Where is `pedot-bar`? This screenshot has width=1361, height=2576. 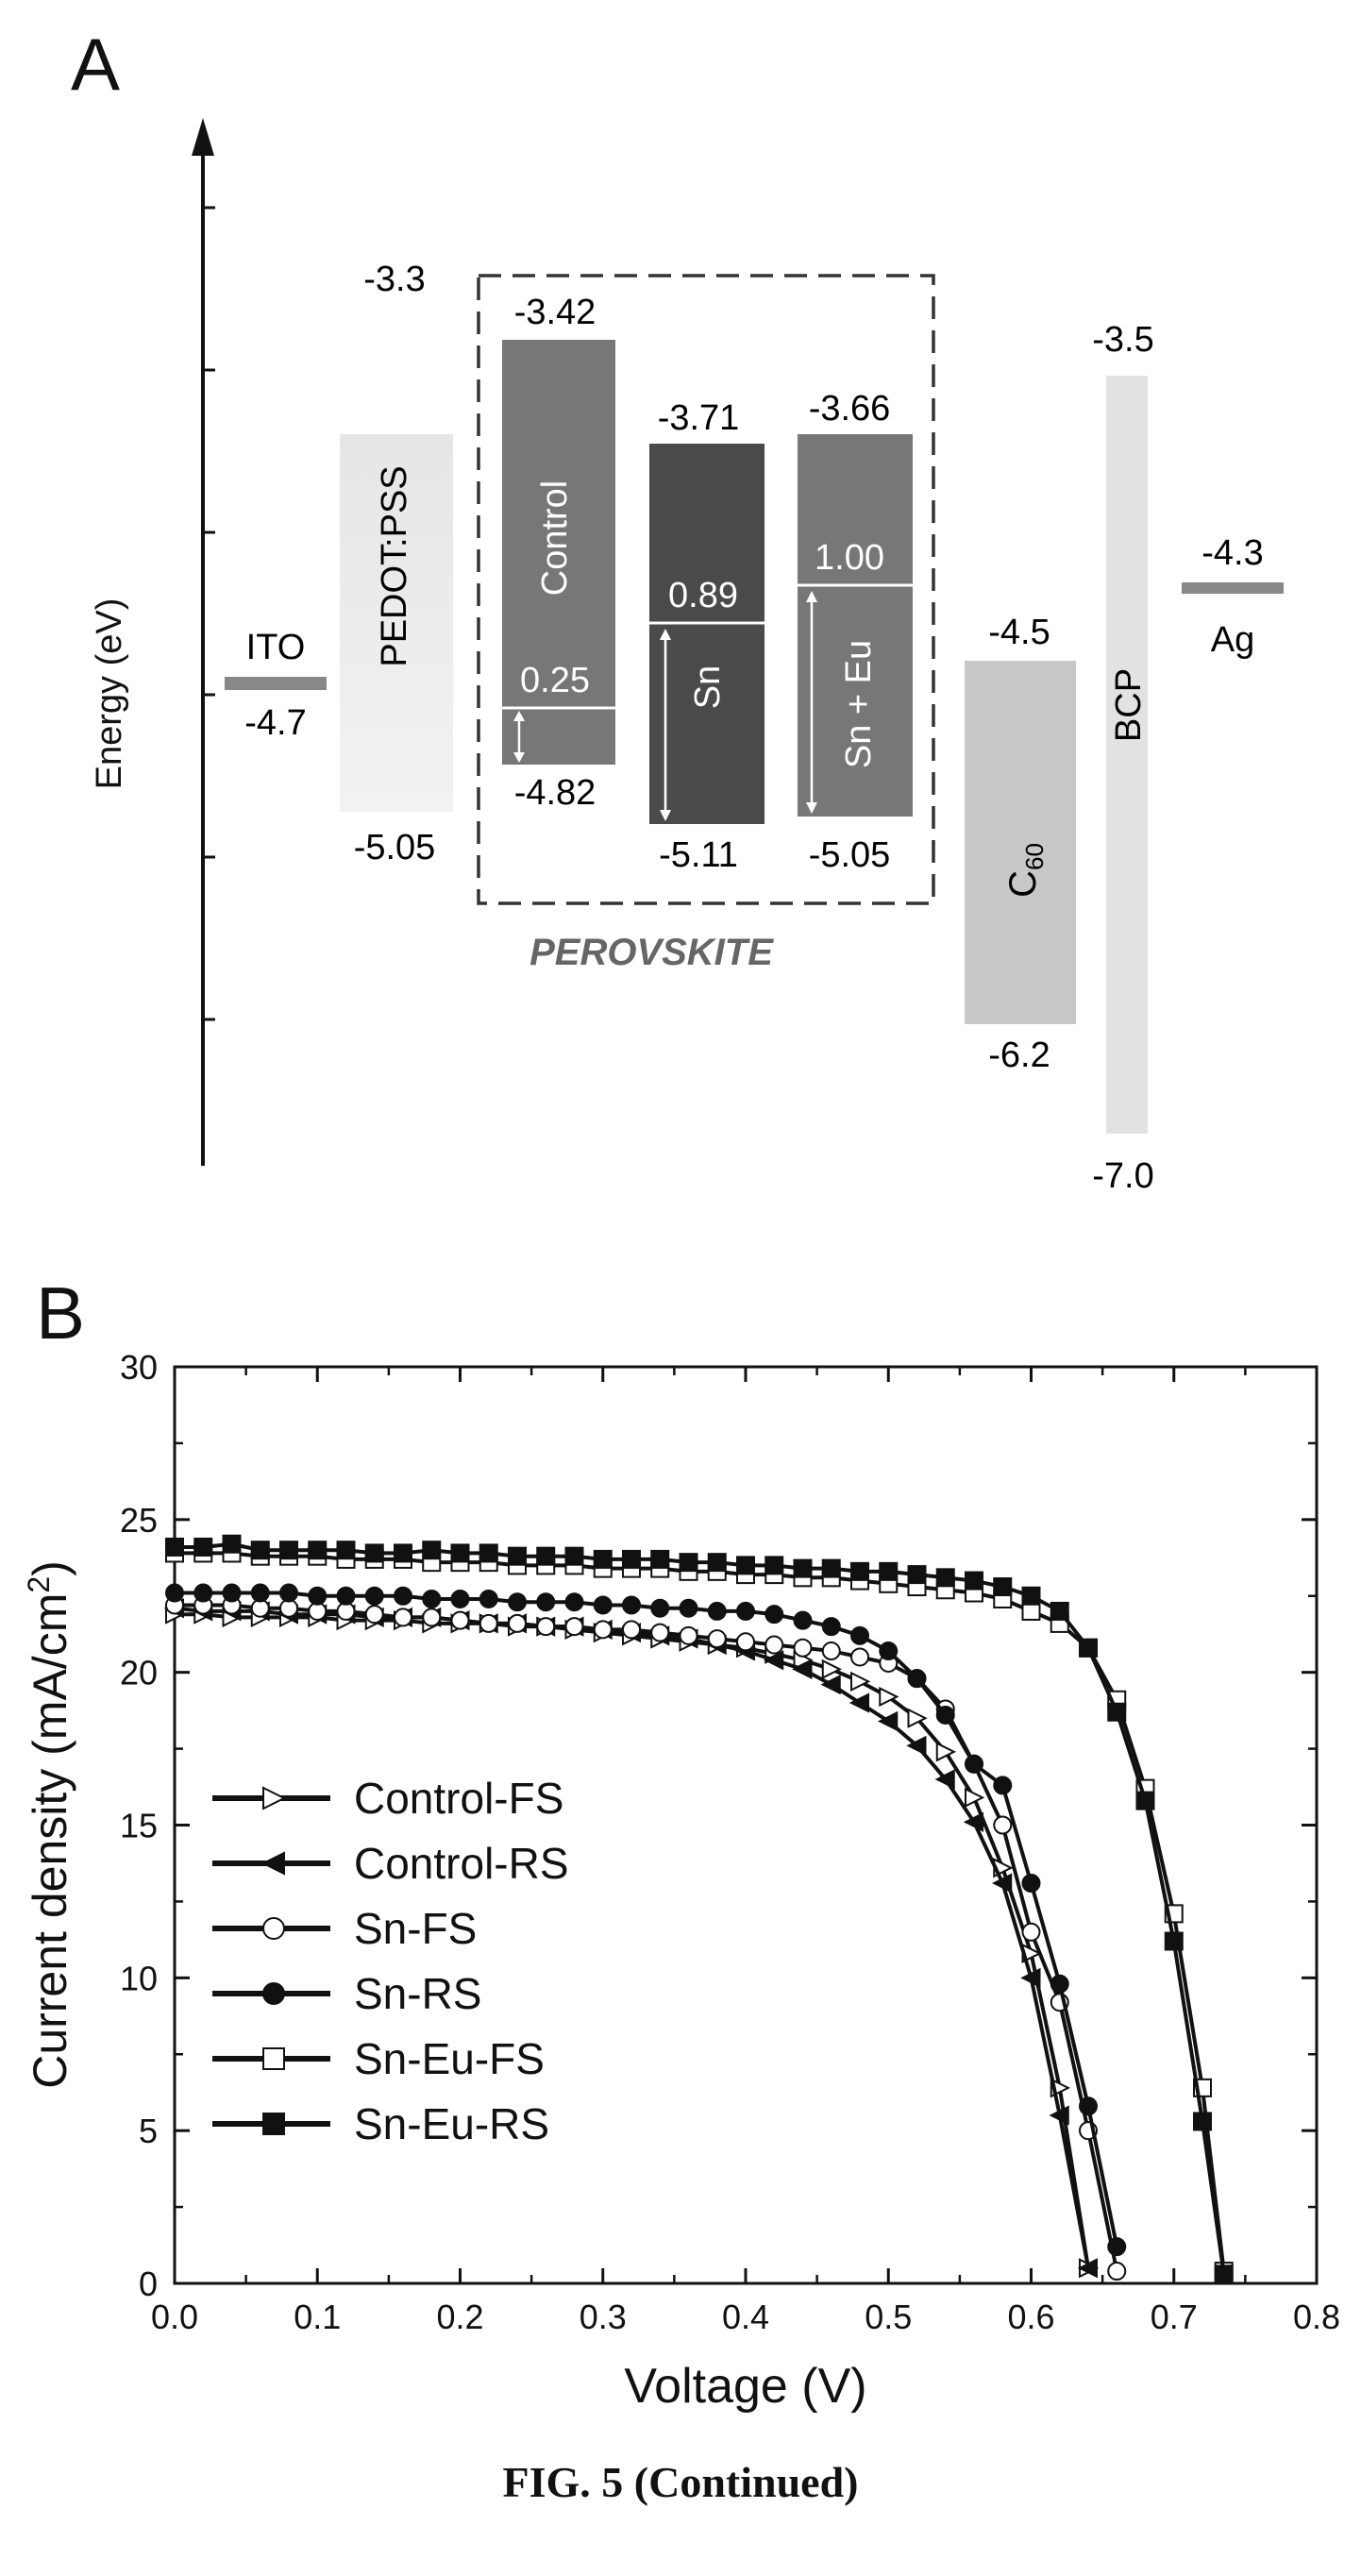 pedot-bar is located at coordinates (396, 623).